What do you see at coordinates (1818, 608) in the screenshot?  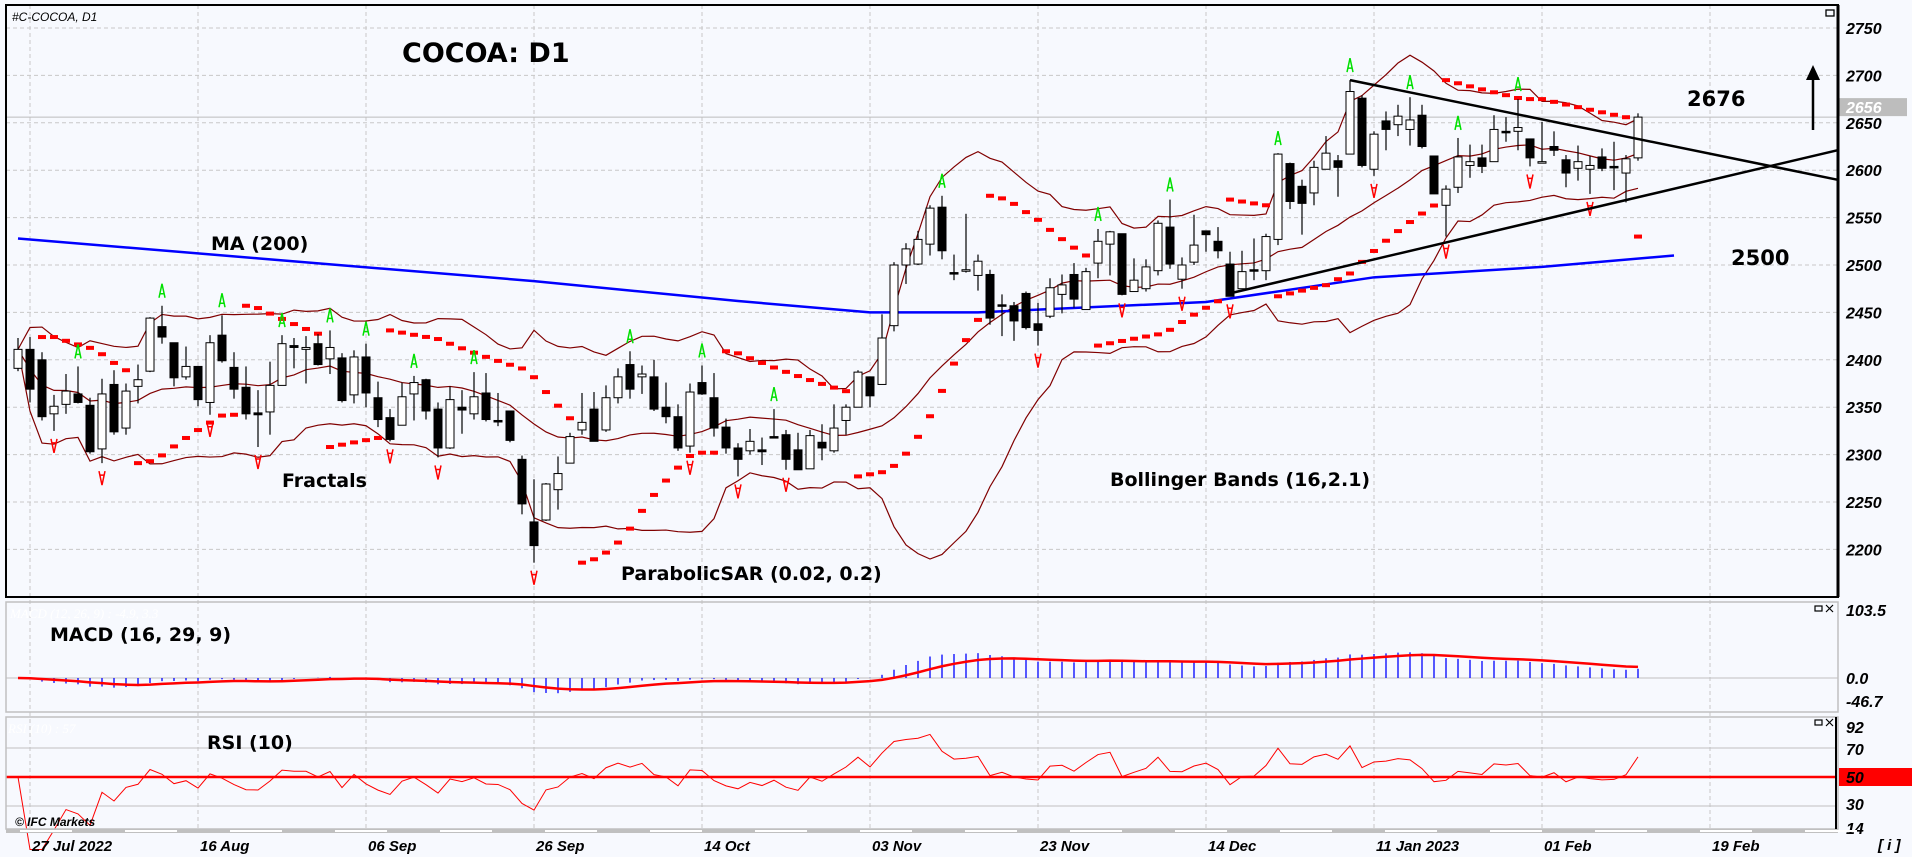 I see `macd-maximize-icon` at bounding box center [1818, 608].